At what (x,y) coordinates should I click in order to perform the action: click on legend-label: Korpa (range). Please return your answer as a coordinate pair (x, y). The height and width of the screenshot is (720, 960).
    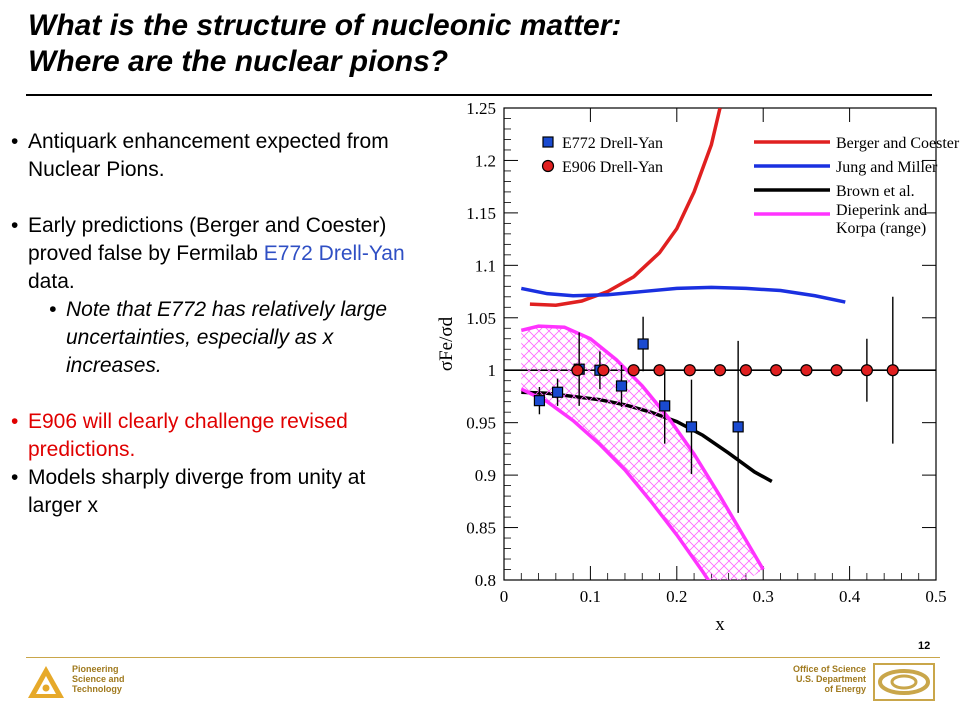
    Looking at the image, I should click on (881, 228).